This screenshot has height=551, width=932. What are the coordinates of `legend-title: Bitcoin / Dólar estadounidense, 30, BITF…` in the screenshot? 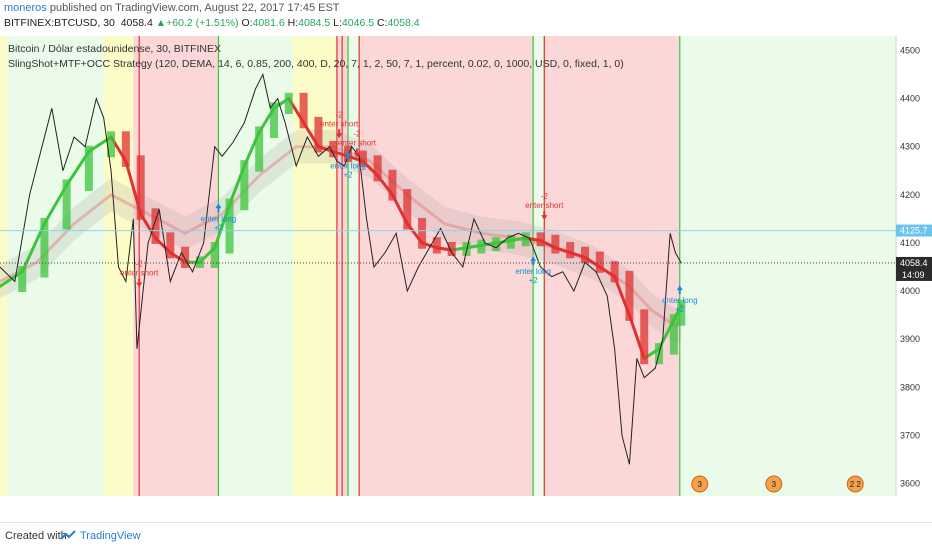 It's located at (114, 49).